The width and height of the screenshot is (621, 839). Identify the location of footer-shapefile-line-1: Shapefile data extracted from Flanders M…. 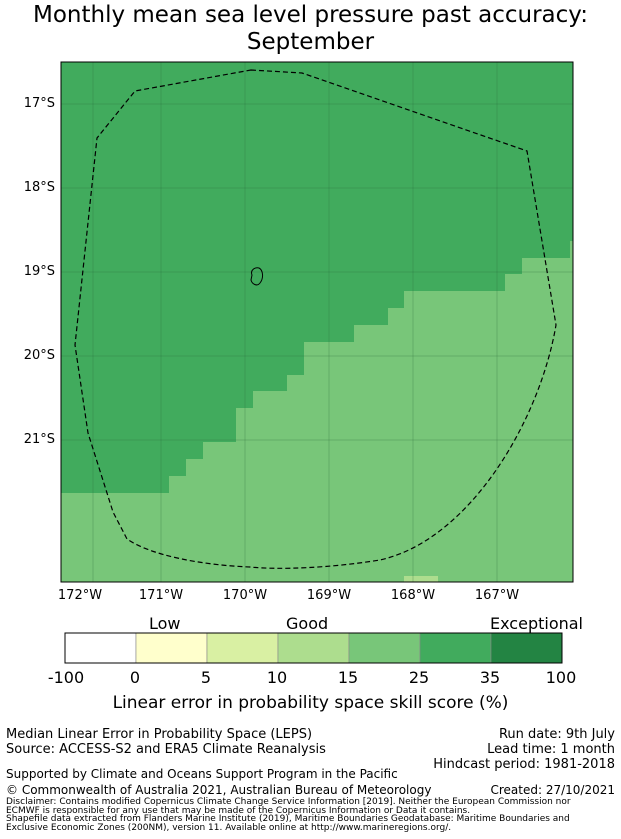
(288, 819).